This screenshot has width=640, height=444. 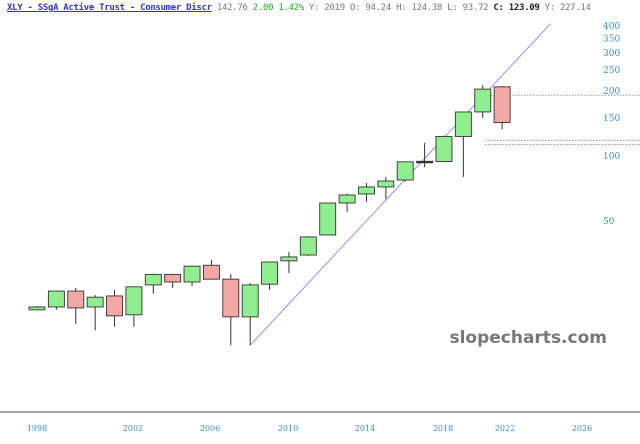 I want to click on y-tick-label: 350, so click(x=611, y=39).